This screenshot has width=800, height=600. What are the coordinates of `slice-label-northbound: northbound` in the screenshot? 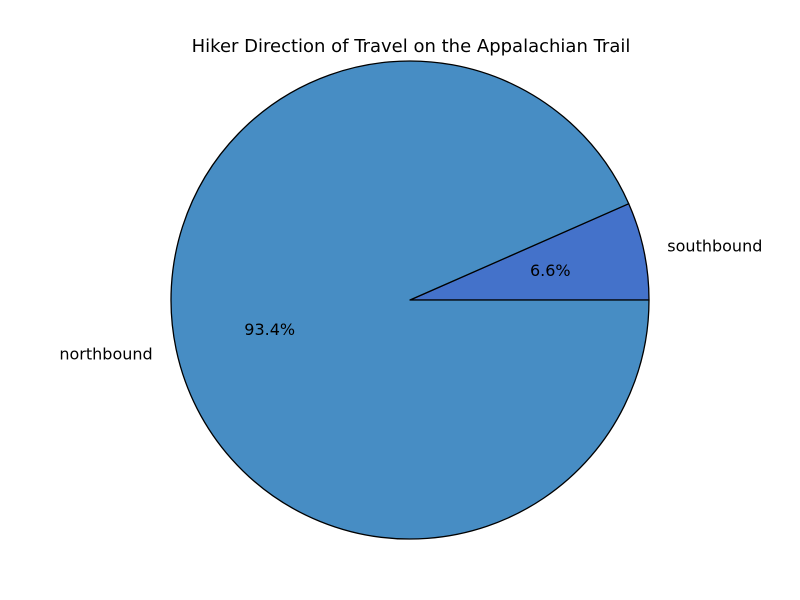 It's located at (105, 354).